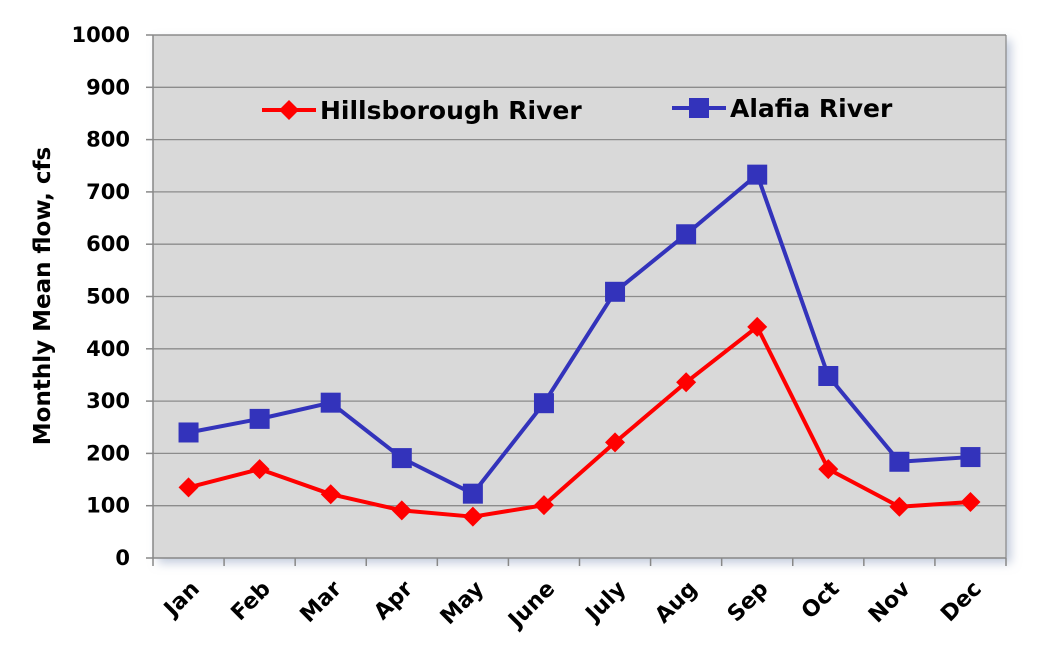  Describe the element at coordinates (108, 87) in the screenshot. I see `y-tick-label: 900` at that location.